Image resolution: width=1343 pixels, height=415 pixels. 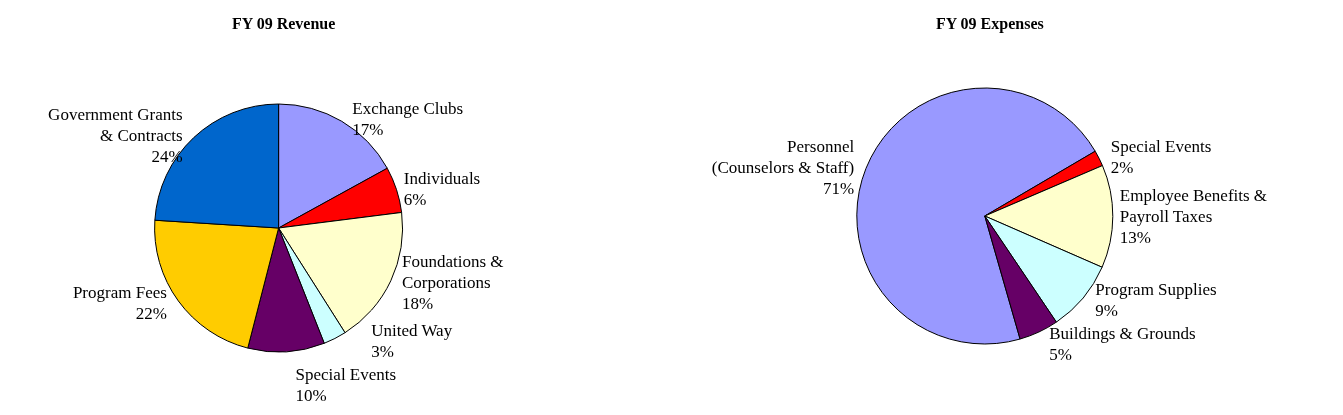 What do you see at coordinates (415, 199) in the screenshot?
I see `data-label: 6%` at bounding box center [415, 199].